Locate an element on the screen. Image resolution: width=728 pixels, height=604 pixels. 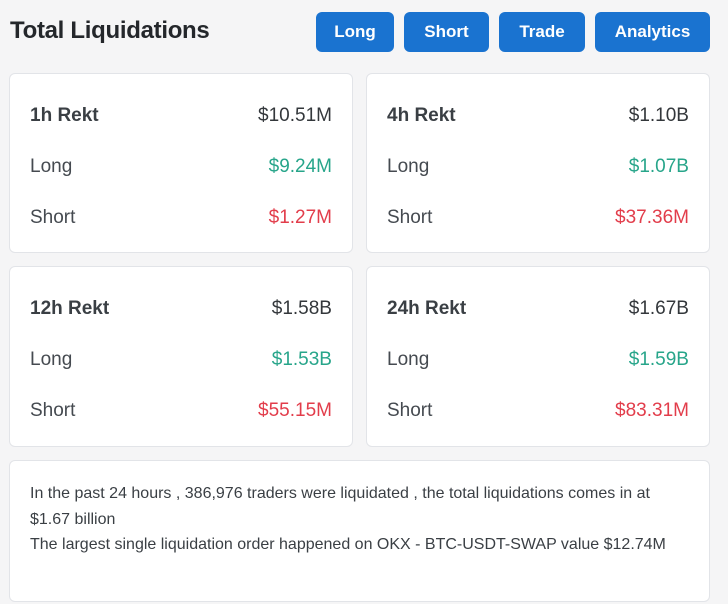
trade-button: Trade is located at coordinates (542, 32).